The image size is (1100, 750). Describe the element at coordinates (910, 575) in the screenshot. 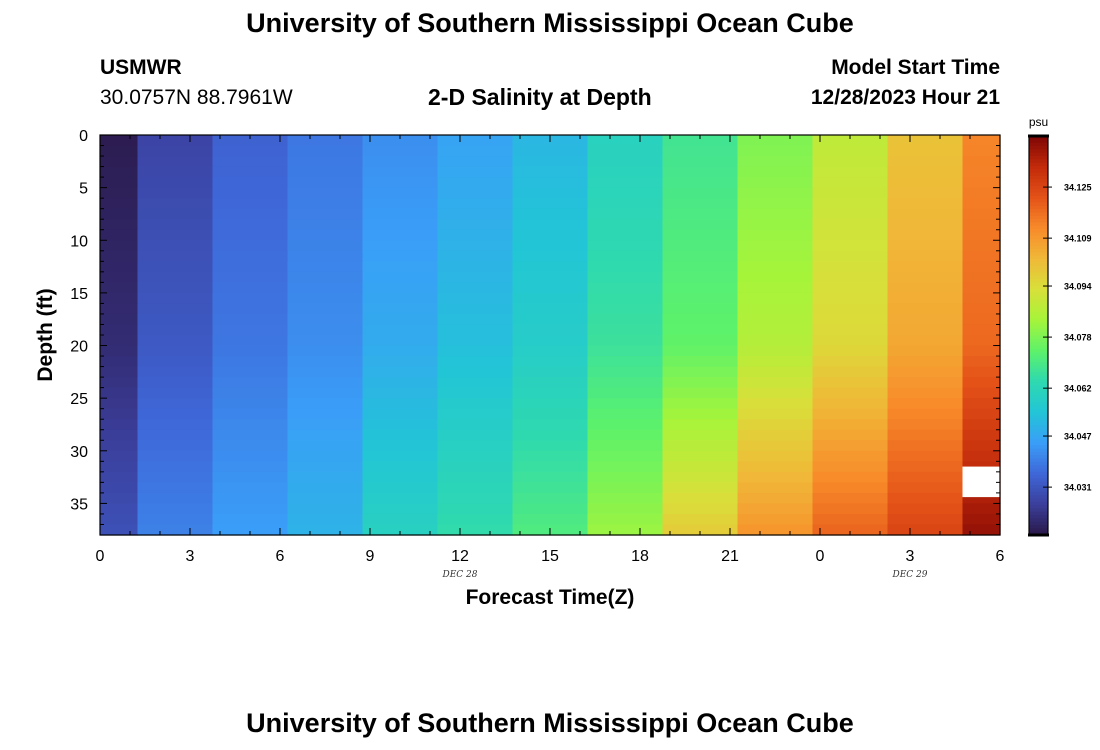

I see `date-label: DEC 29` at that location.